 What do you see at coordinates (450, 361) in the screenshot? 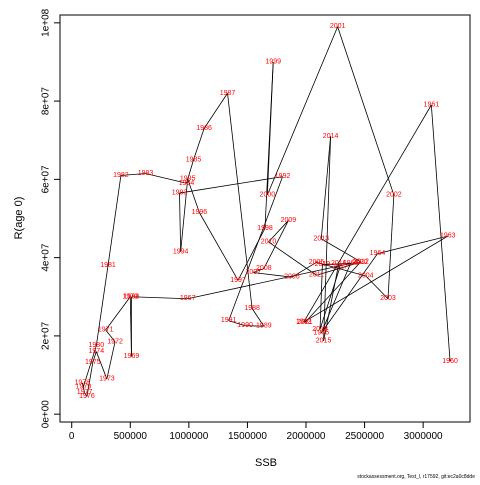
I see `point-label-1960: 1960` at bounding box center [450, 361].